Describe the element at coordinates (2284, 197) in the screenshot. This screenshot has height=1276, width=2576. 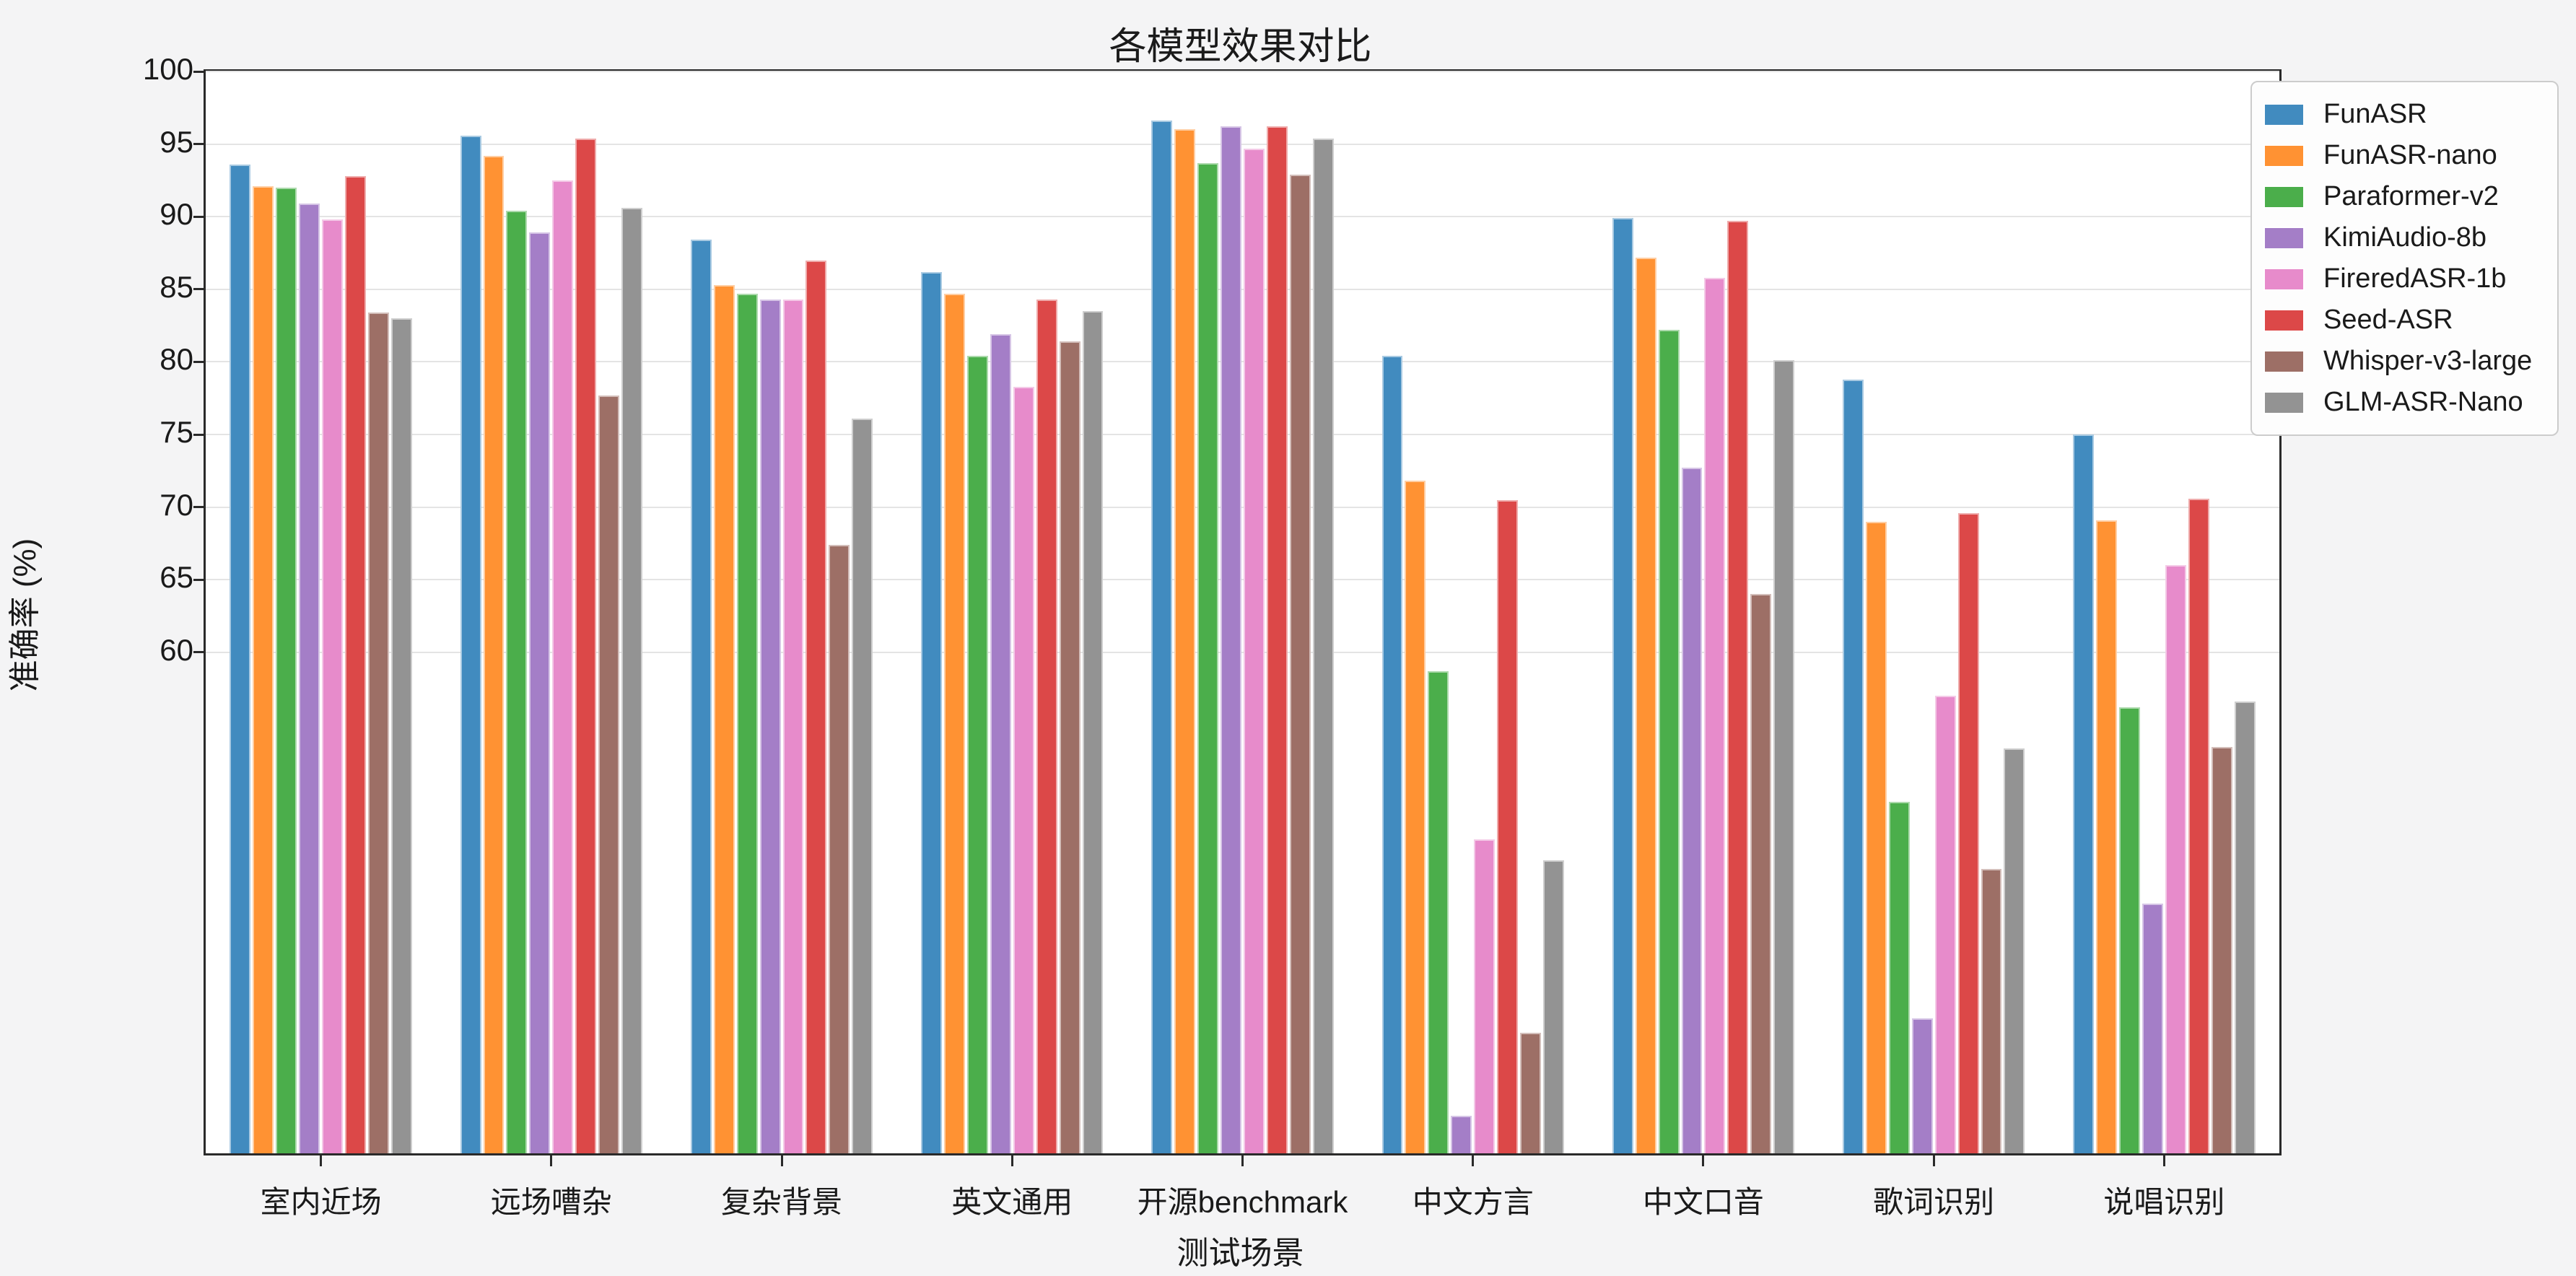
I see `legend-swatch-Paraformer-v2` at that location.